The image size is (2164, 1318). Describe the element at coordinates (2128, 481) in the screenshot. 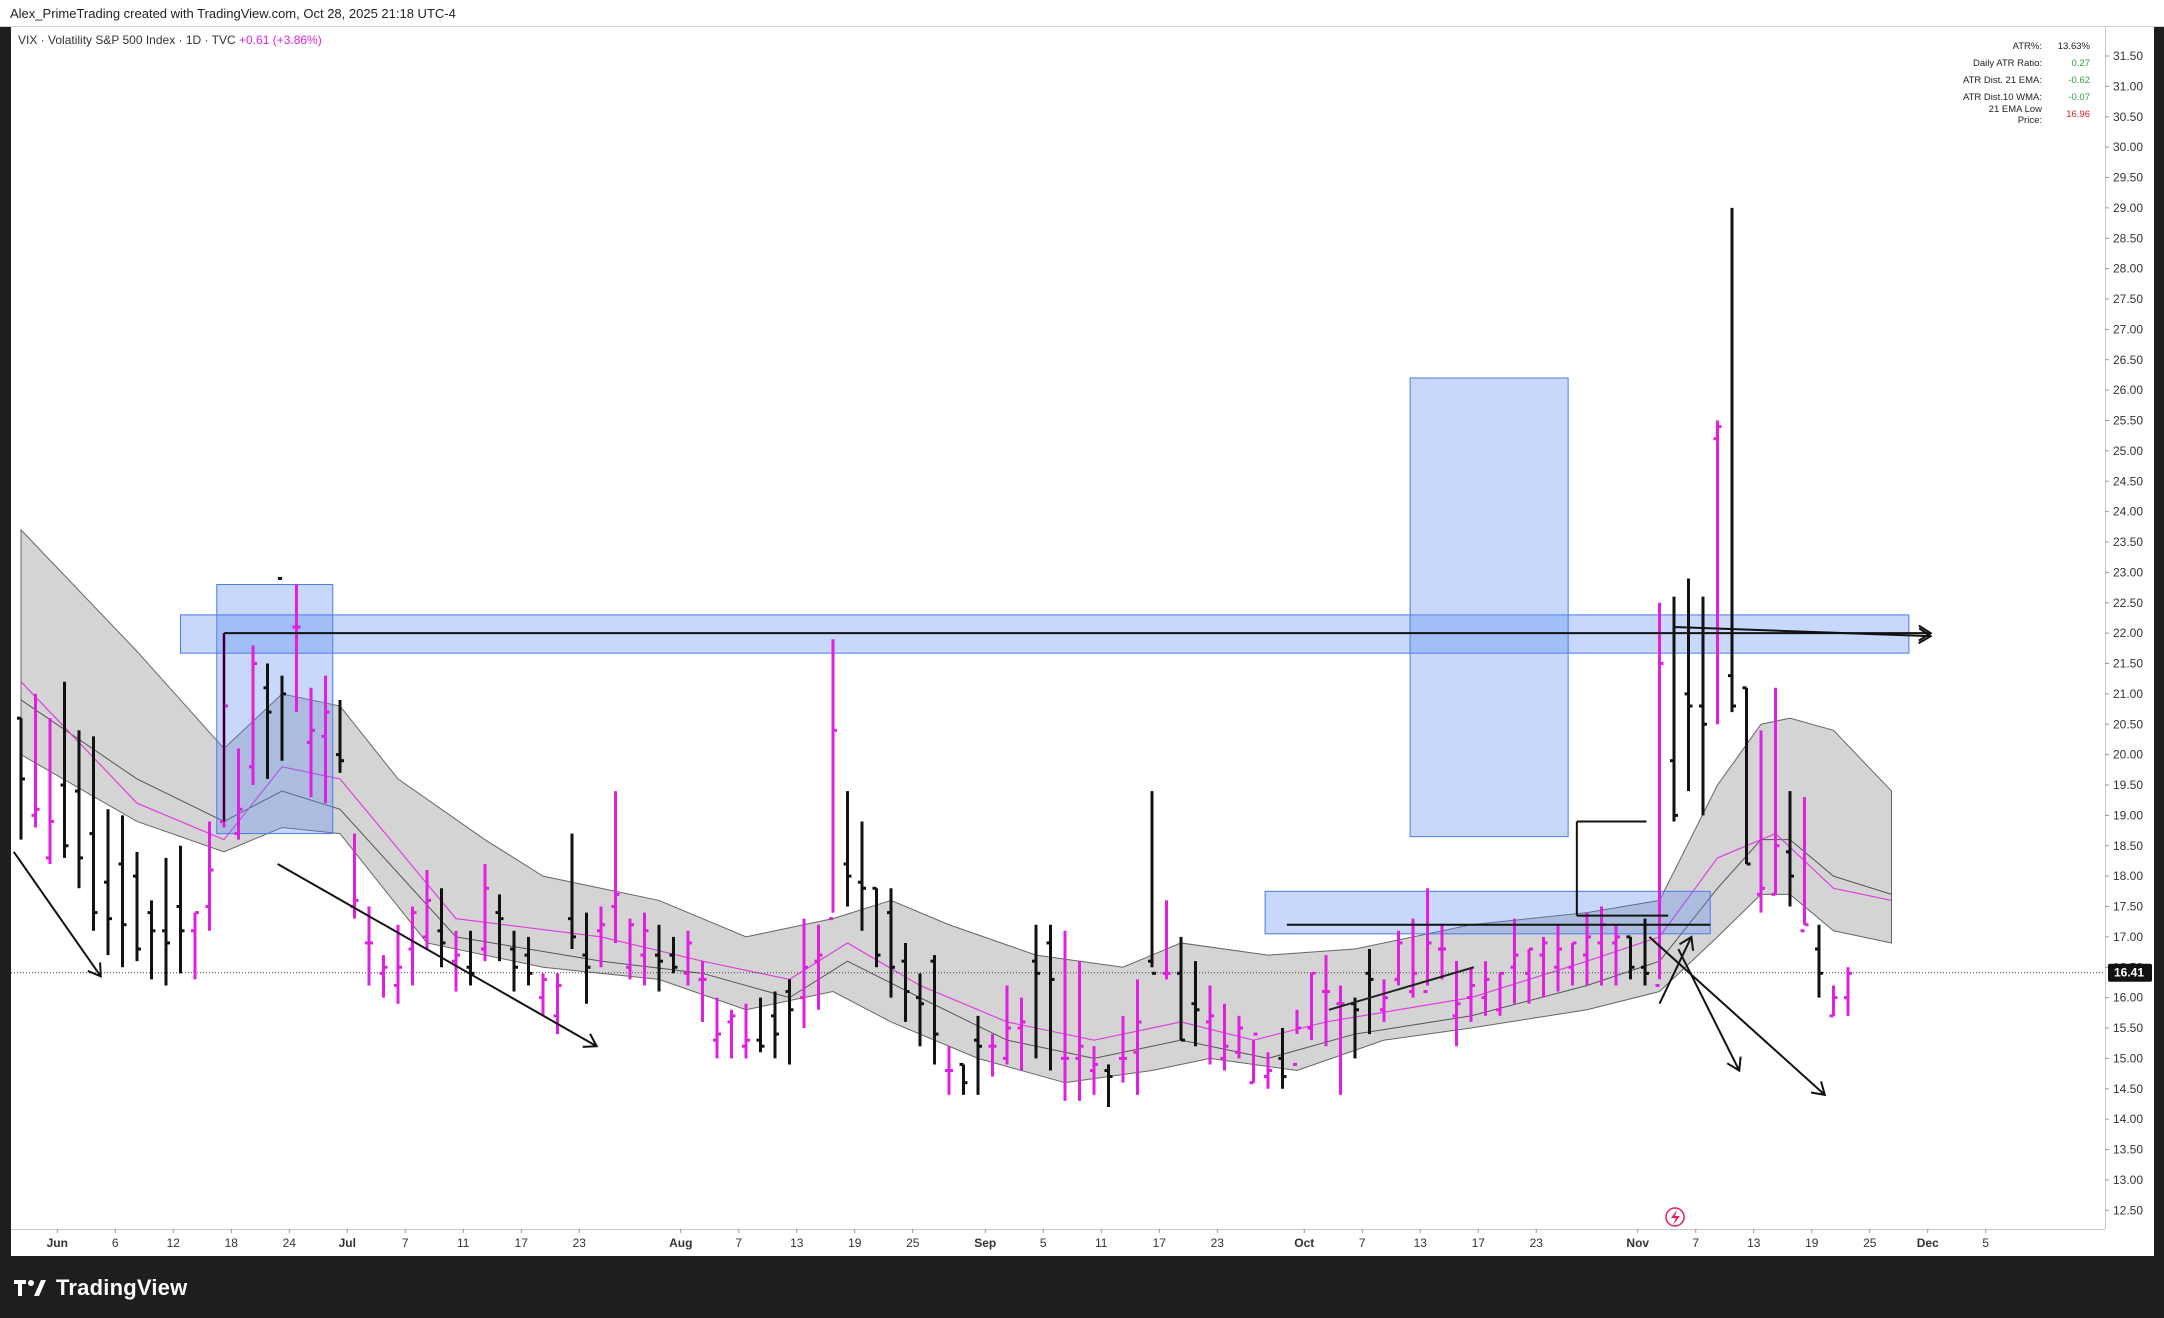

I see `y-tick-label: 24.50` at that location.